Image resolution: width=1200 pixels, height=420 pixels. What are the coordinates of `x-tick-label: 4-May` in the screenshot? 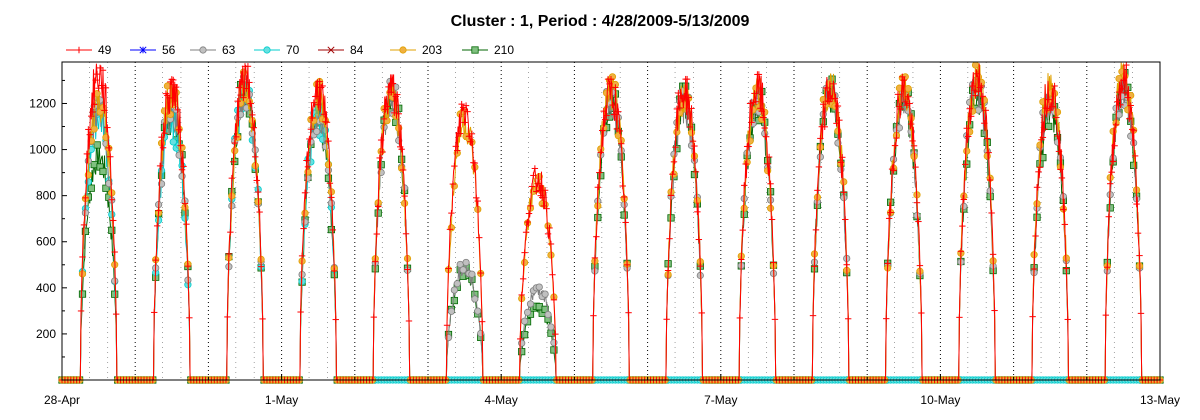 It's located at (501, 400).